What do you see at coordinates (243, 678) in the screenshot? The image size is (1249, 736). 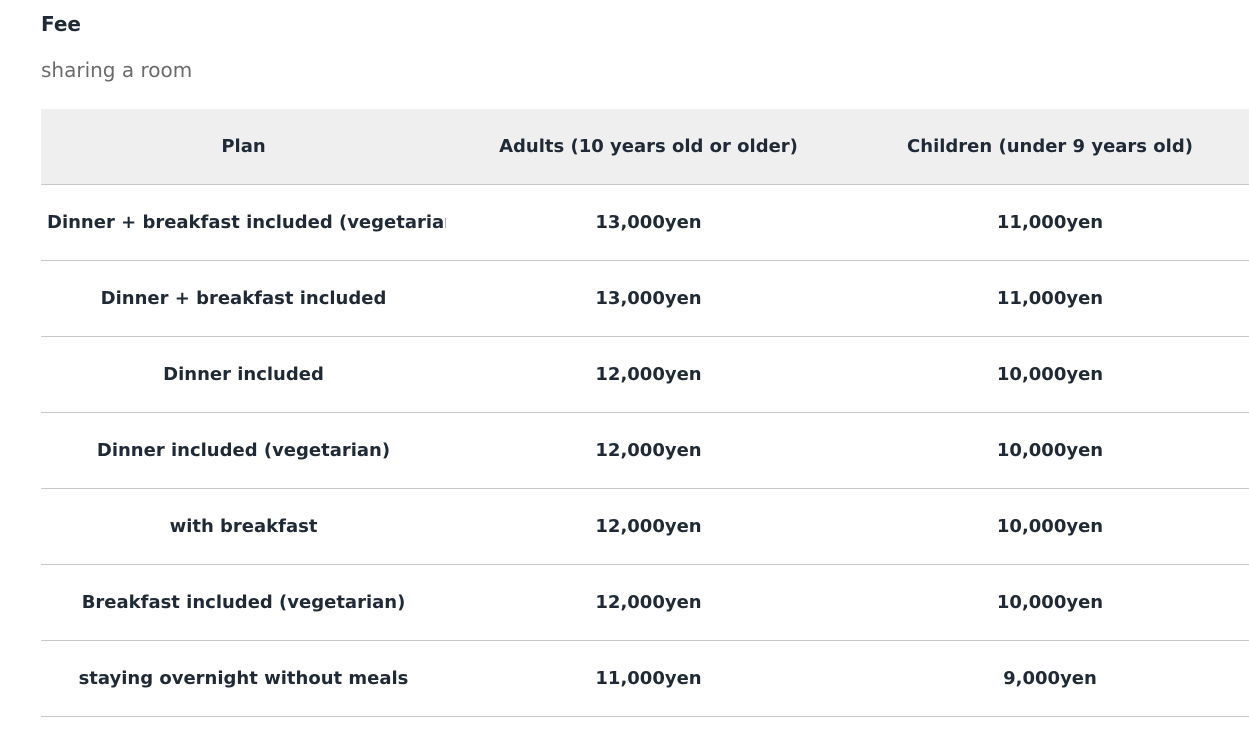 I see `plan-cell: staying overnight without meals` at bounding box center [243, 678].